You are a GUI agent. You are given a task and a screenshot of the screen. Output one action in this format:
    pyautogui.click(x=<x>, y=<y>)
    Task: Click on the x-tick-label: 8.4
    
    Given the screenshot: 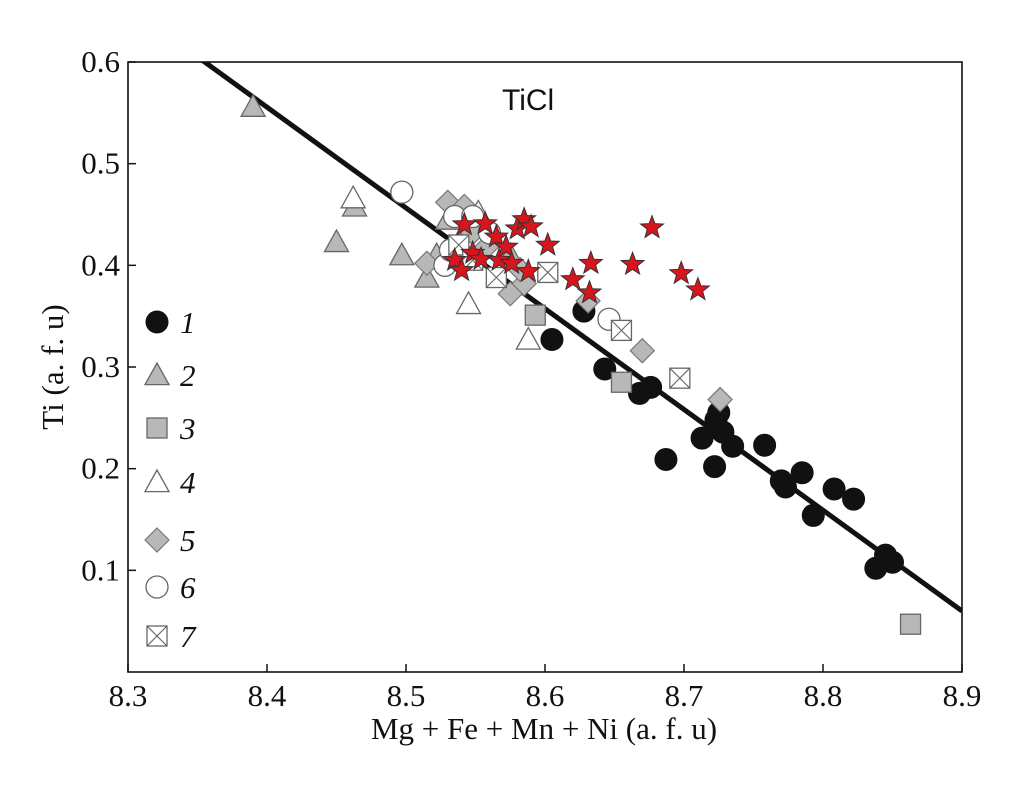 What is the action you would take?
    pyautogui.click(x=267, y=695)
    